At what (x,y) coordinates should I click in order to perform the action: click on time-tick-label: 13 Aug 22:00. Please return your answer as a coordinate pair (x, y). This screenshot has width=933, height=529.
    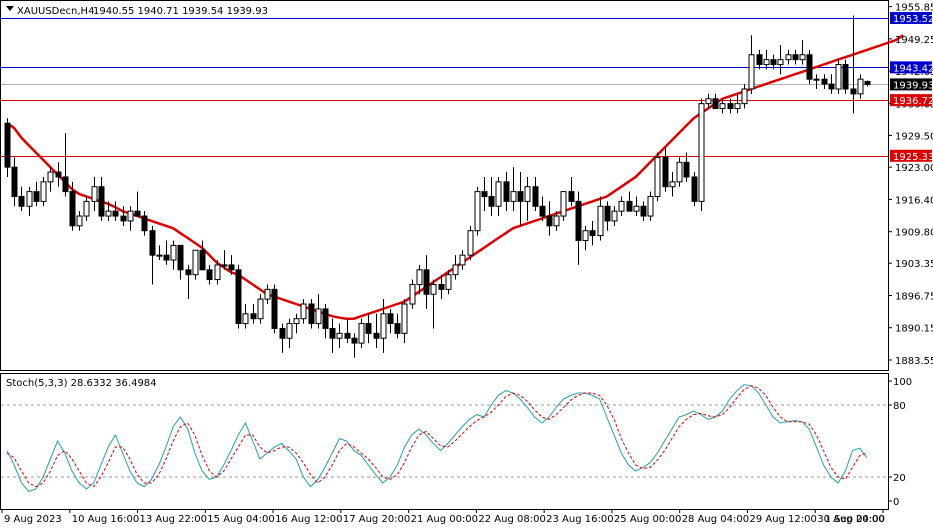
    Looking at the image, I should click on (173, 519).